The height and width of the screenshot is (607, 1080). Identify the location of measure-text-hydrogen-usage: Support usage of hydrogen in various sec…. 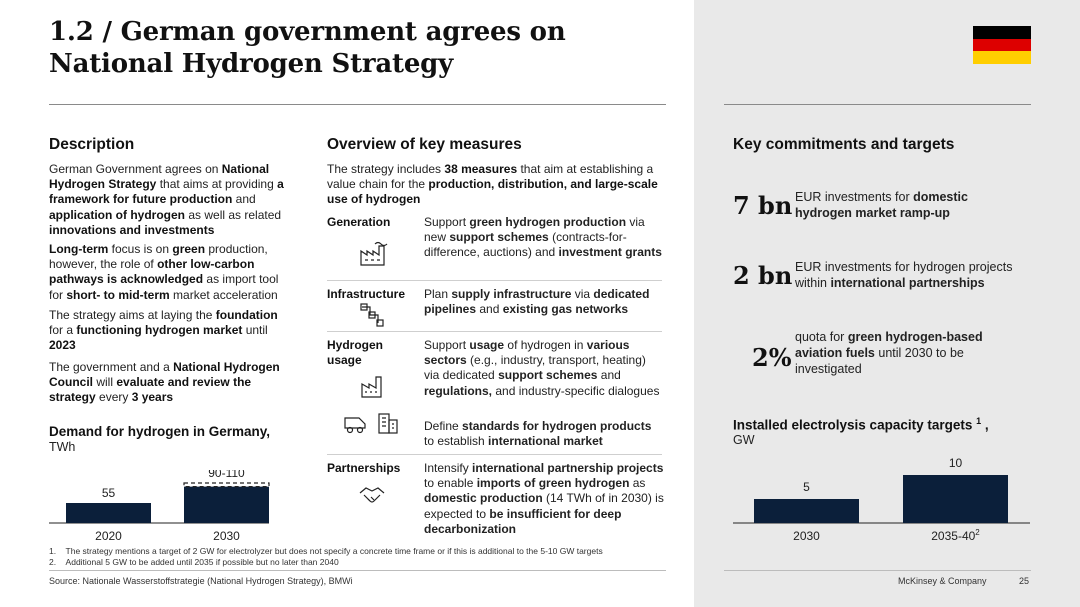
(542, 368).